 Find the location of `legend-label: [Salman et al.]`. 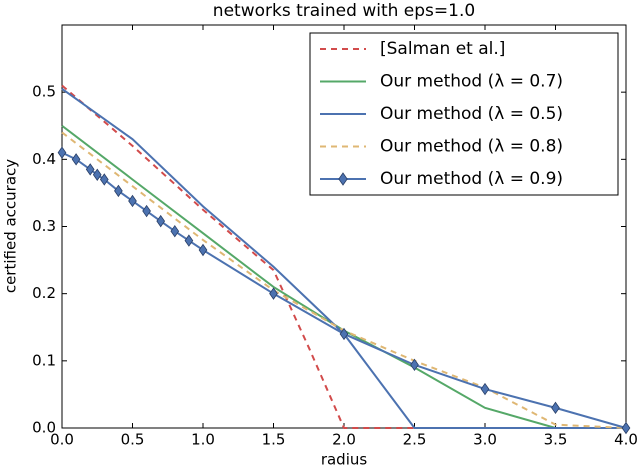

legend-label: [Salman et al.] is located at coordinates (442, 49).